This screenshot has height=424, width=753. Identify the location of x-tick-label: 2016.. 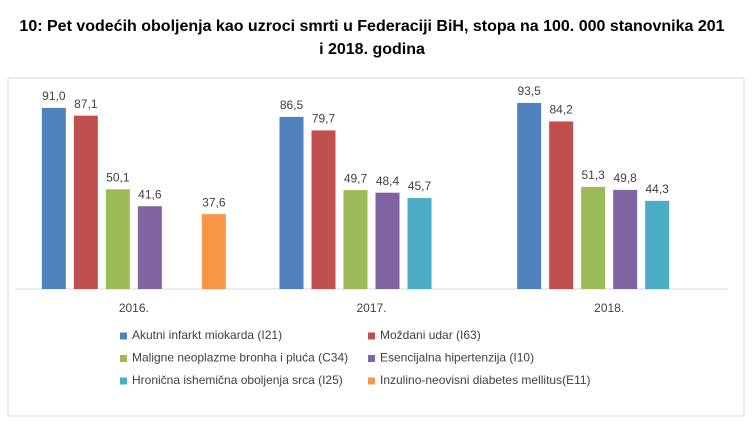
(134, 308).